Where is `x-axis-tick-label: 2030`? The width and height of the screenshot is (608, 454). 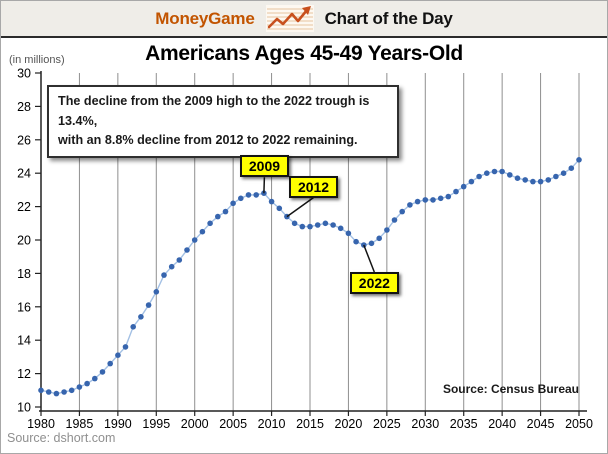 x-axis-tick-label: 2030 is located at coordinates (425, 424).